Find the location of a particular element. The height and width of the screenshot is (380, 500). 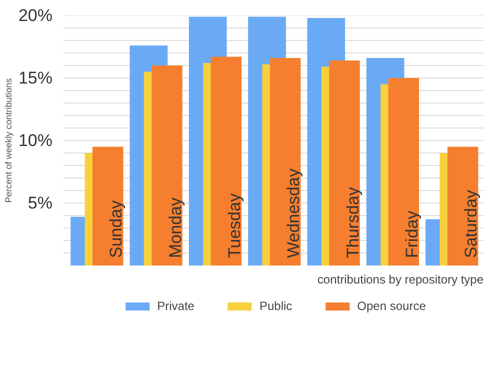

x-tick-label: Friday is located at coordinates (412, 234).